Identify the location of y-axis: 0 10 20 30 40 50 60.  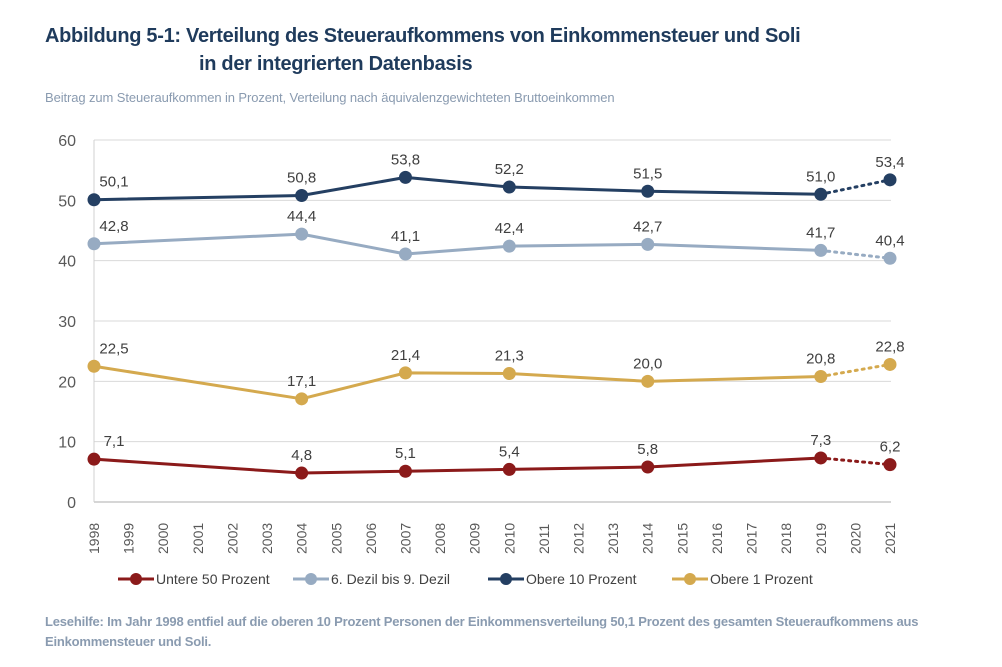
(76, 322).